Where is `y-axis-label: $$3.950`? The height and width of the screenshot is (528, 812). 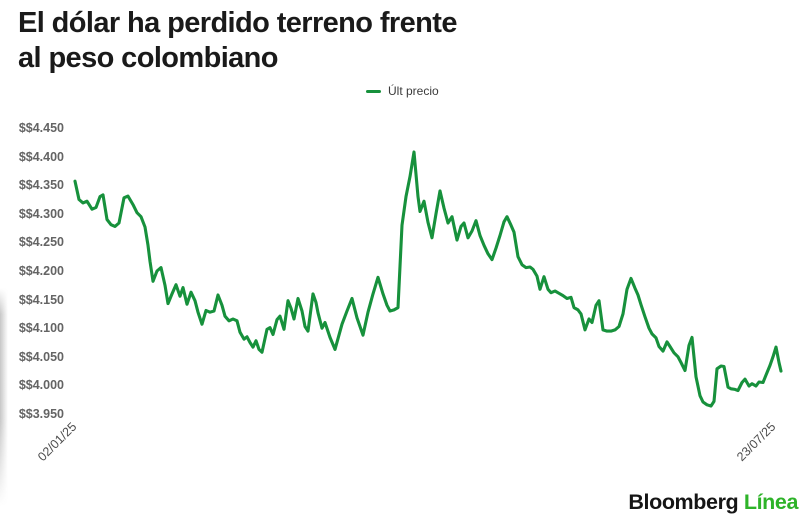
y-axis-label: $$3.950 is located at coordinates (41, 414).